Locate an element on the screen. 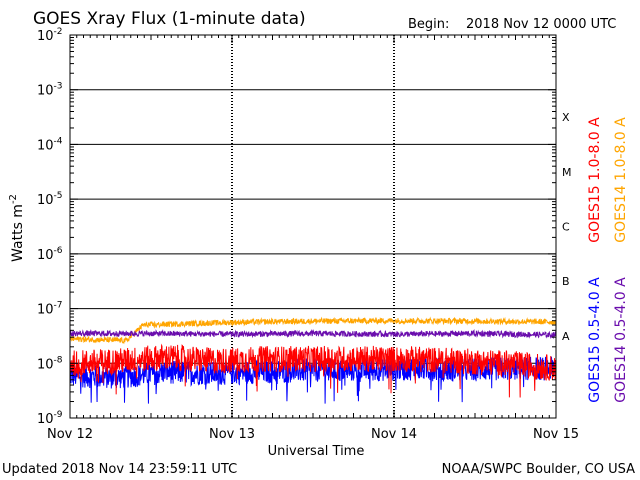 This screenshot has height=480, width=640. begin-label: Begin: is located at coordinates (428, 24).